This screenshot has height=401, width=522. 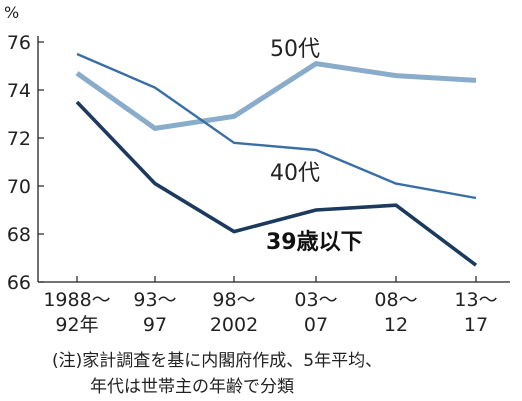 I want to click on series-label: 40代, so click(x=295, y=173).